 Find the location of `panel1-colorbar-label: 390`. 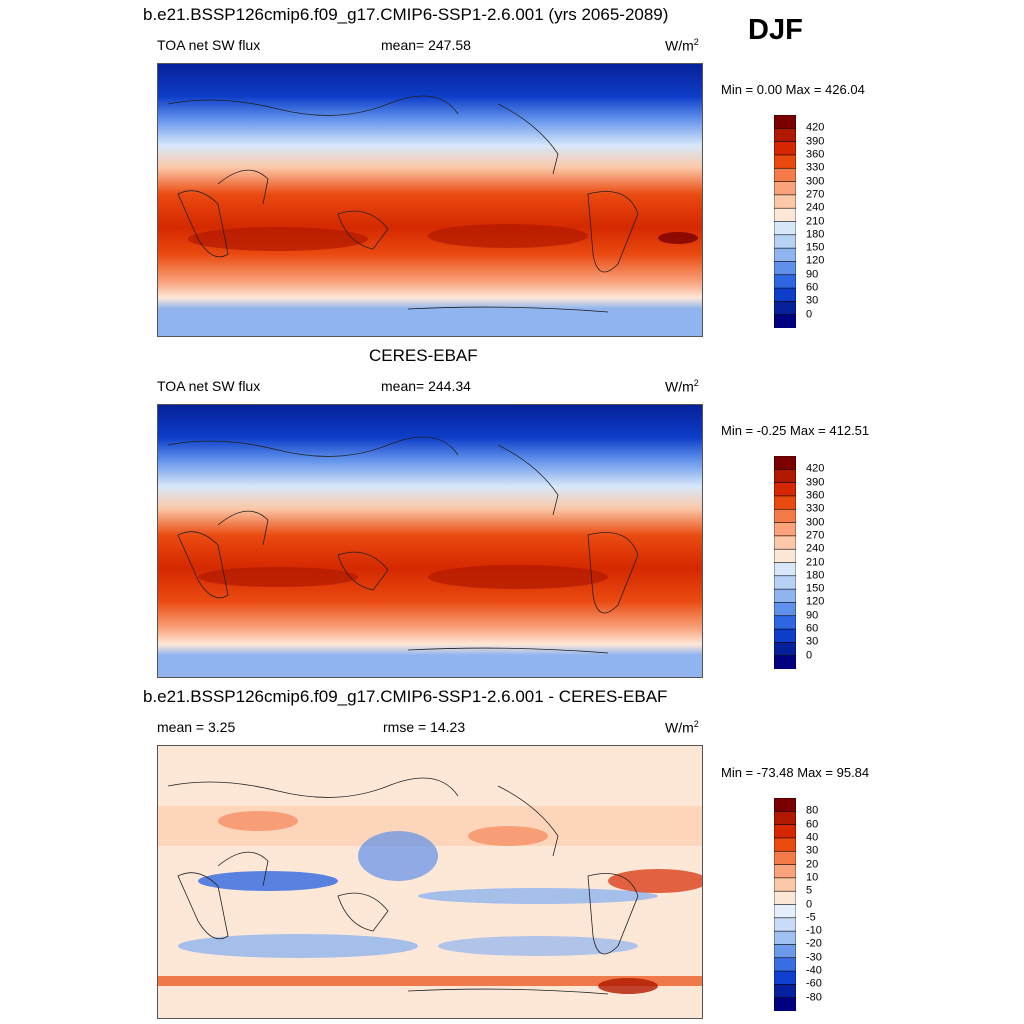

panel1-colorbar-label: 390 is located at coordinates (815, 141).